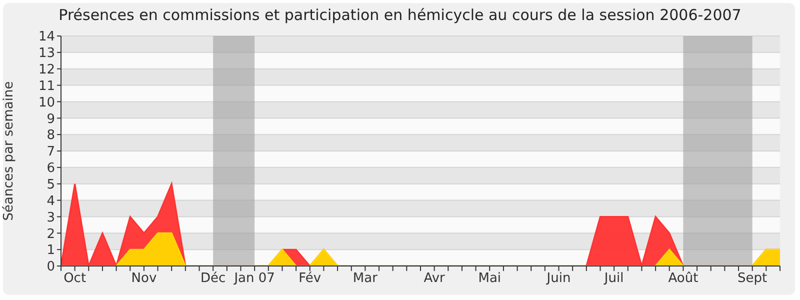 The height and width of the screenshot is (300, 800). I want to click on y-tick-label: 14, so click(46, 37).